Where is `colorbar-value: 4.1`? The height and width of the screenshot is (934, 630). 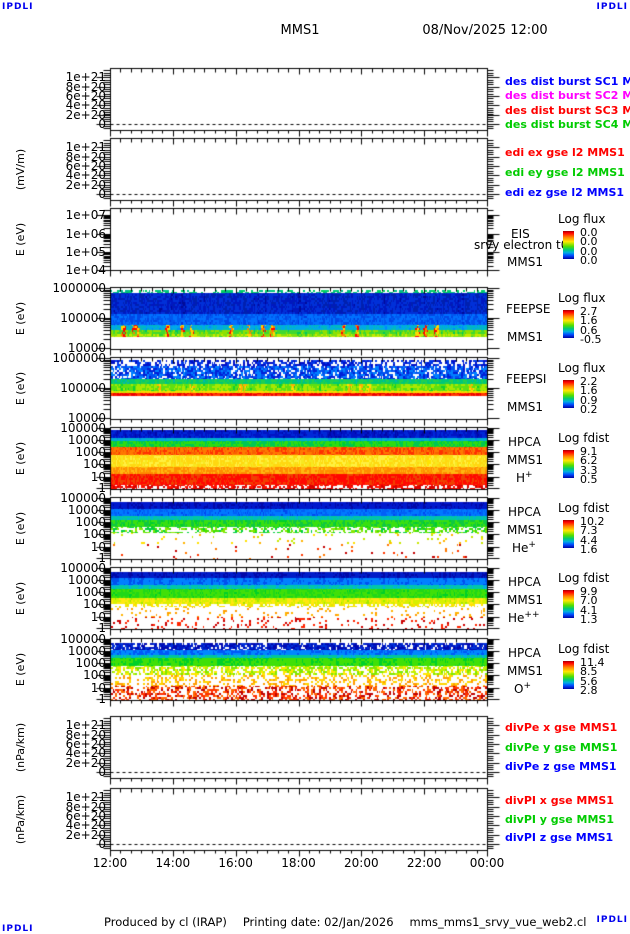
colorbar-value: 4.1 is located at coordinates (589, 610).